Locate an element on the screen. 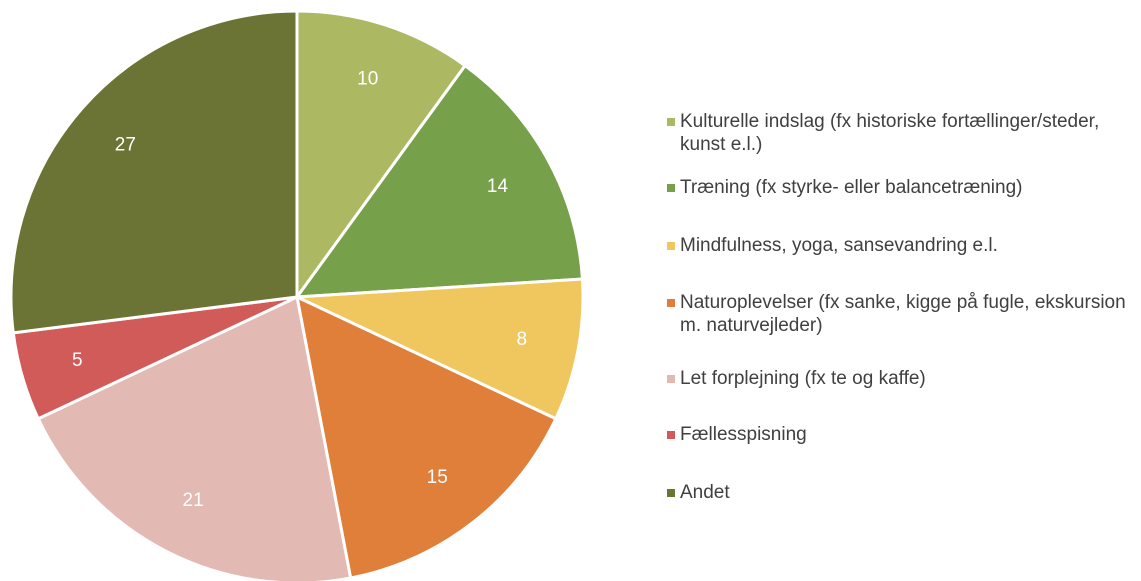 This screenshot has height=581, width=1141. legend-label: Fællesspisning is located at coordinates (743, 434).